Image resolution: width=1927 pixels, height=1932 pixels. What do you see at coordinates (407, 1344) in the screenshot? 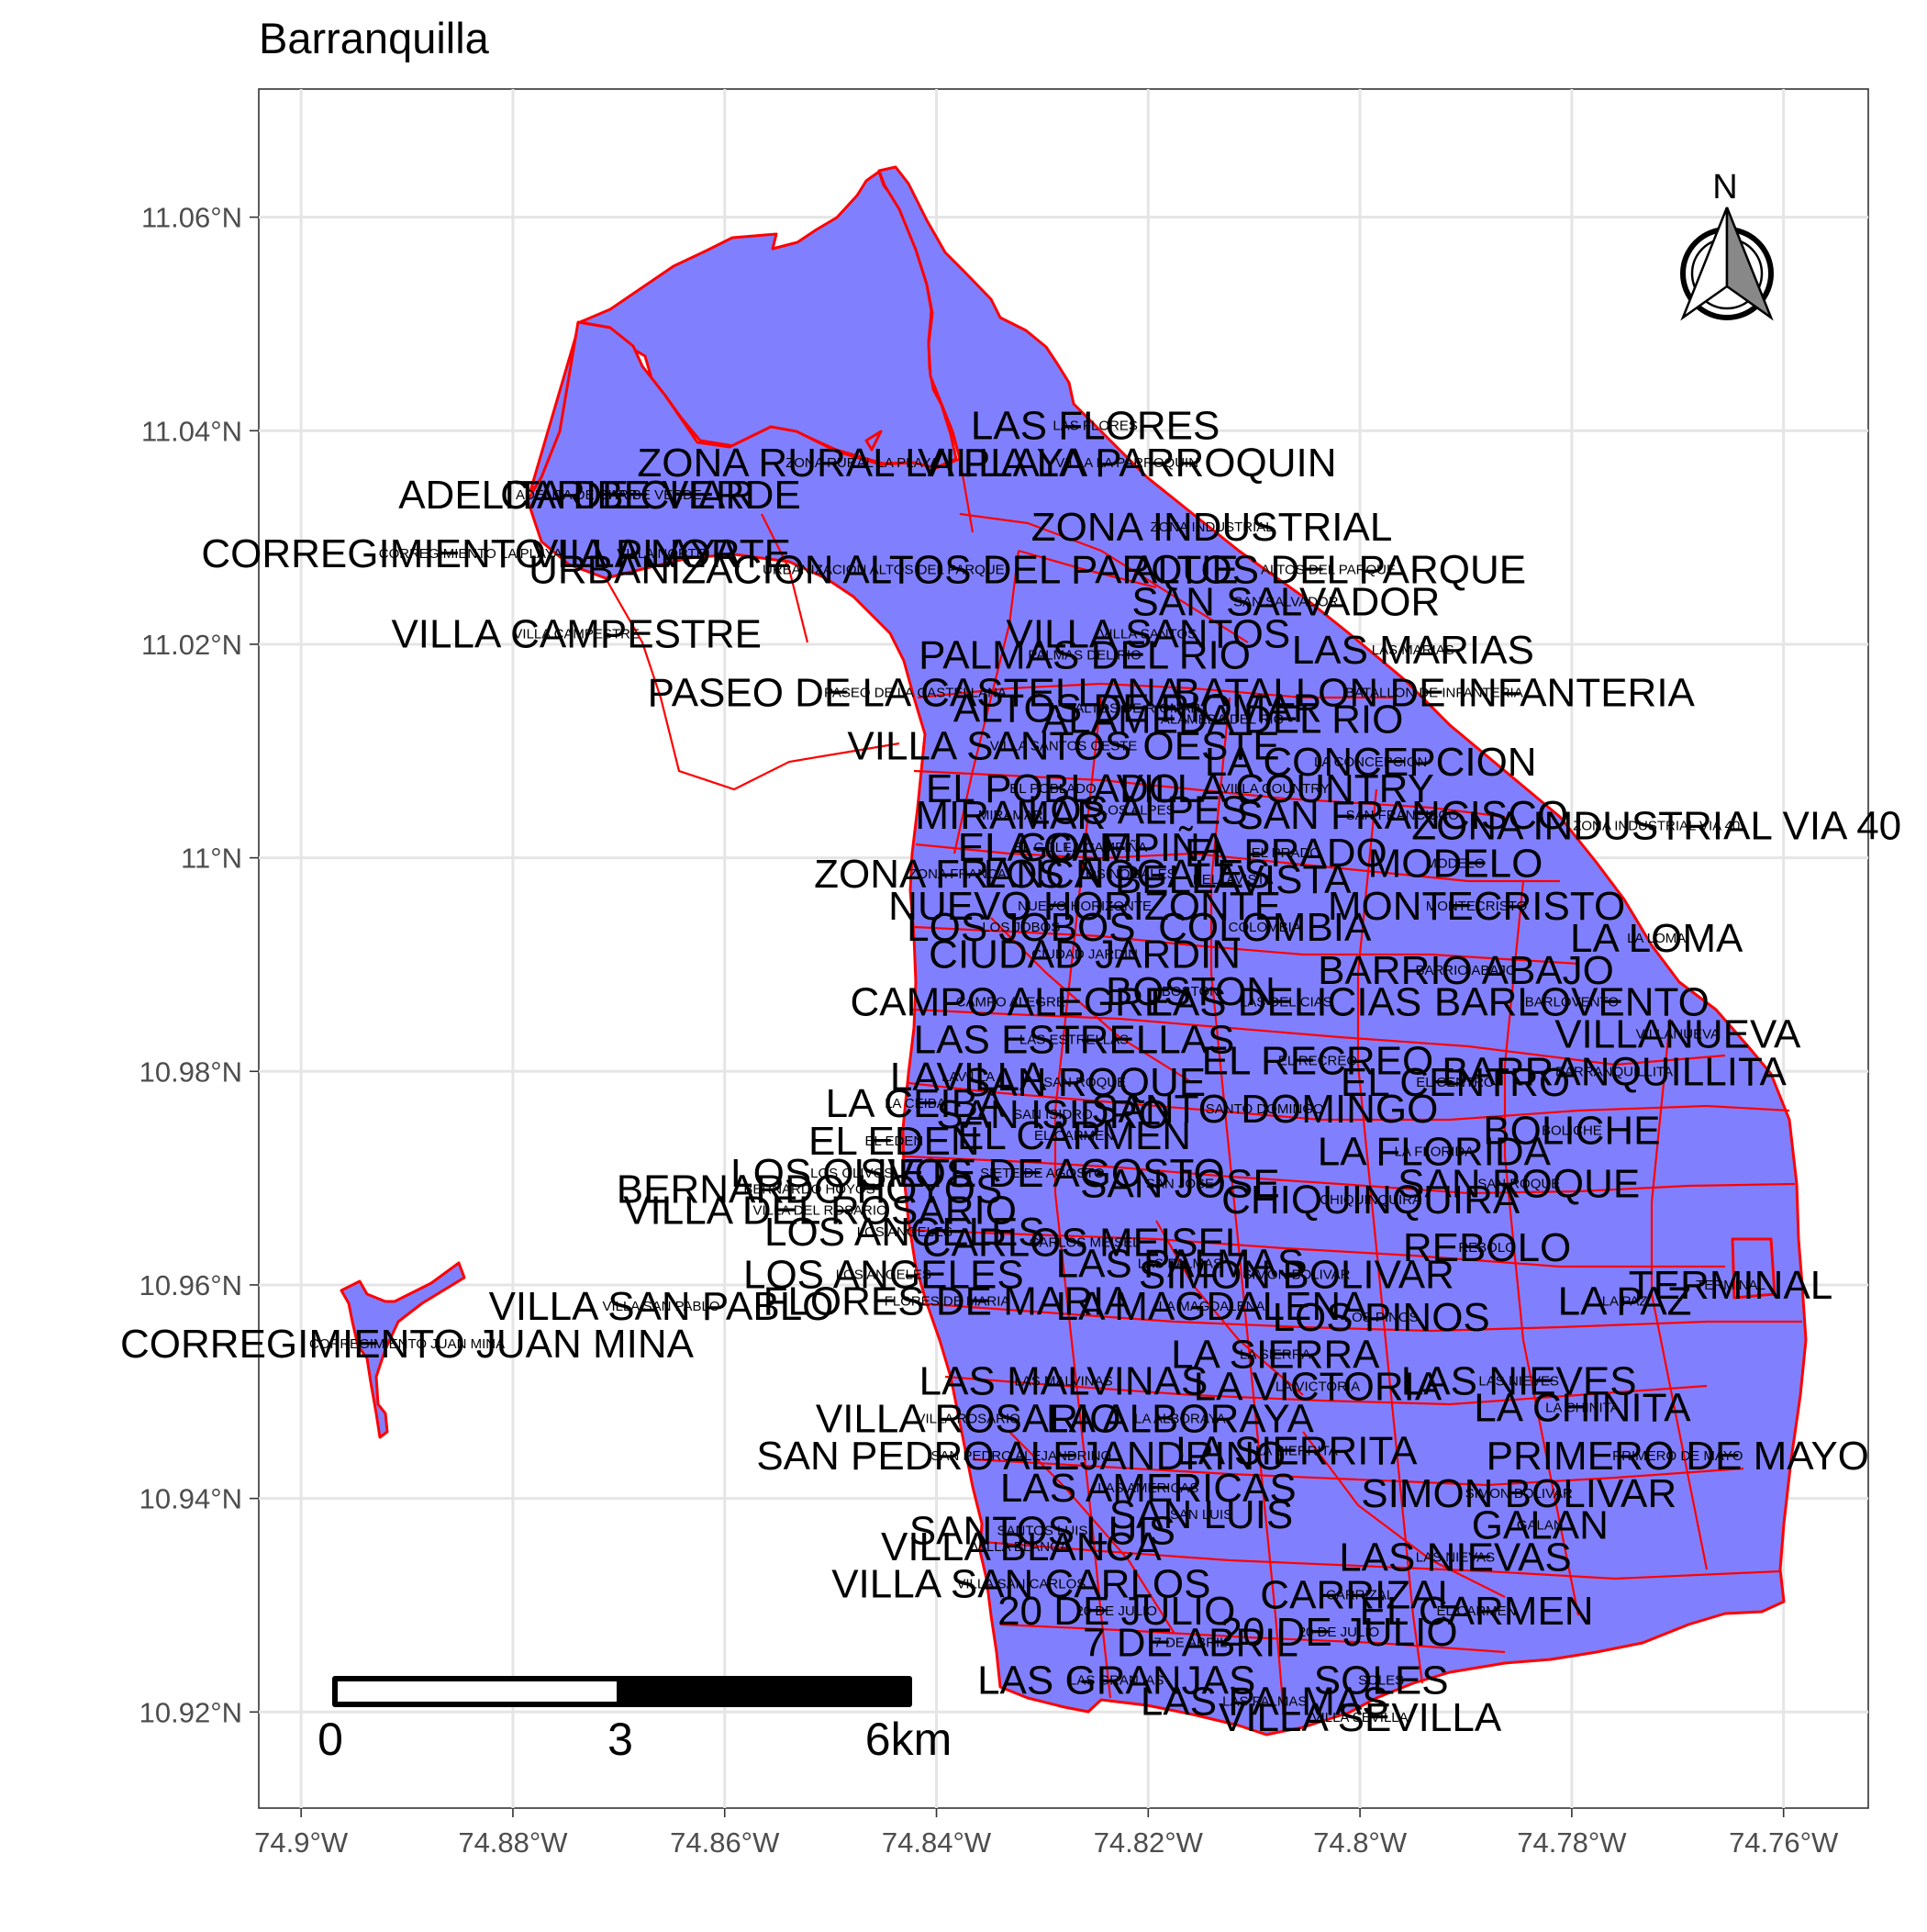
I see `neighborhood-label-small: CORREGIMIENTO JUAN MINA` at bounding box center [407, 1344].